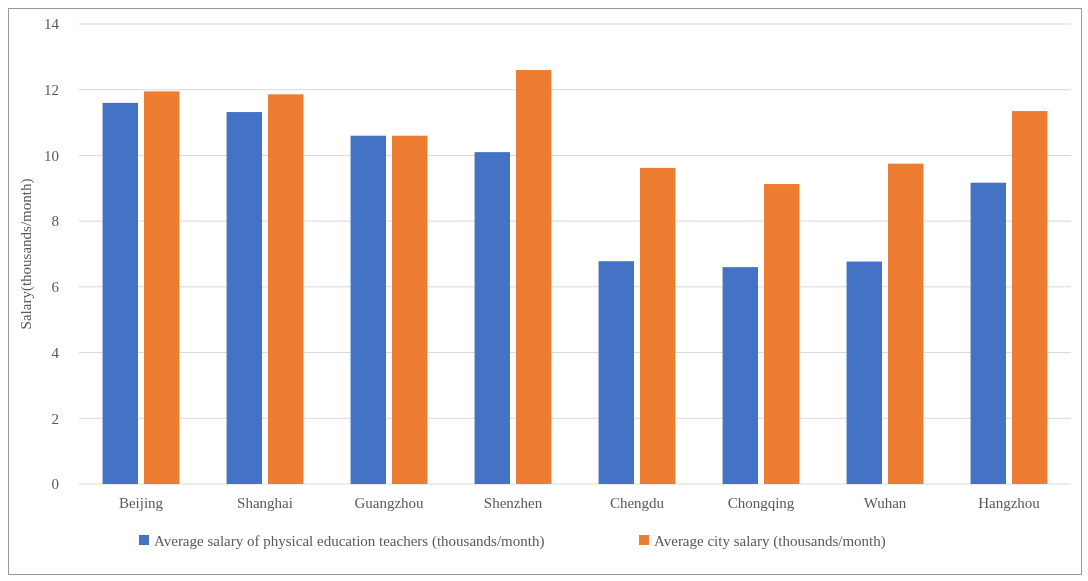 The height and width of the screenshot is (581, 1088). Describe the element at coordinates (52, 24) in the screenshot. I see `y-tick-label: 14` at that location.